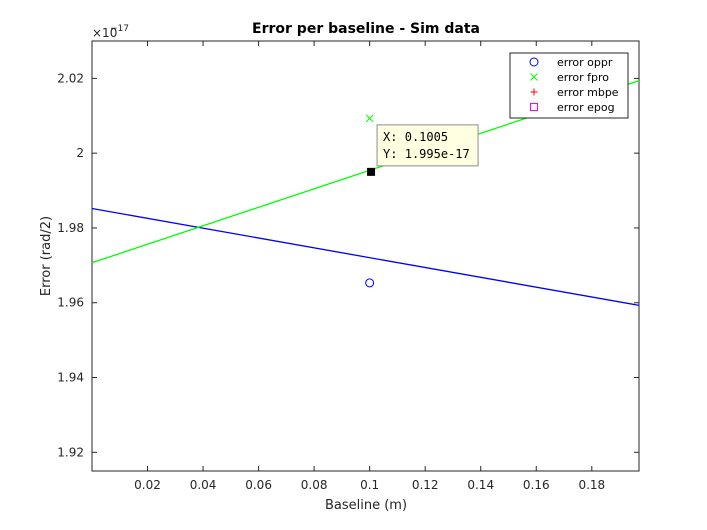 This screenshot has width=707, height=530. I want to click on data-point-error-fpro-stroke-b, so click(369, 118).